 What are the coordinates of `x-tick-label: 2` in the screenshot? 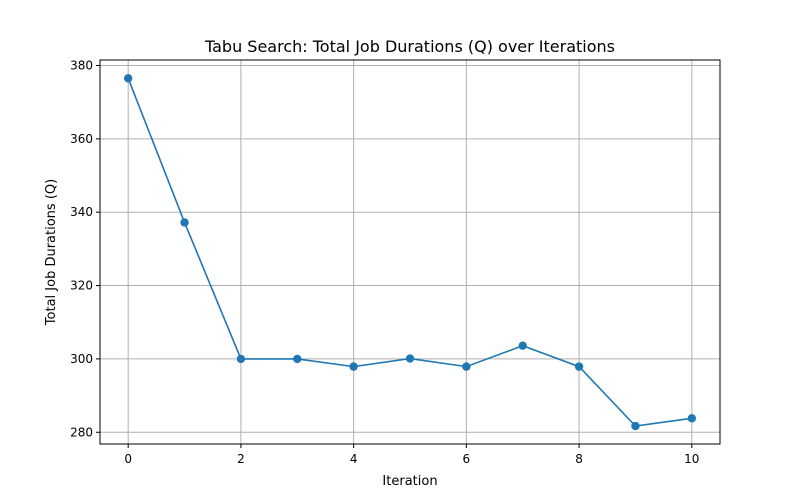 It's located at (241, 459).